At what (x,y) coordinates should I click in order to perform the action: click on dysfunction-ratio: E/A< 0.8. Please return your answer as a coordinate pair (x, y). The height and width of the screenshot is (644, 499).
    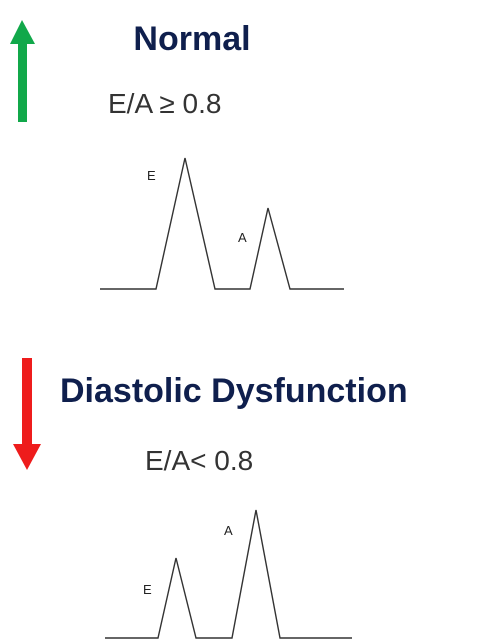
    Looking at the image, I should click on (199, 460).